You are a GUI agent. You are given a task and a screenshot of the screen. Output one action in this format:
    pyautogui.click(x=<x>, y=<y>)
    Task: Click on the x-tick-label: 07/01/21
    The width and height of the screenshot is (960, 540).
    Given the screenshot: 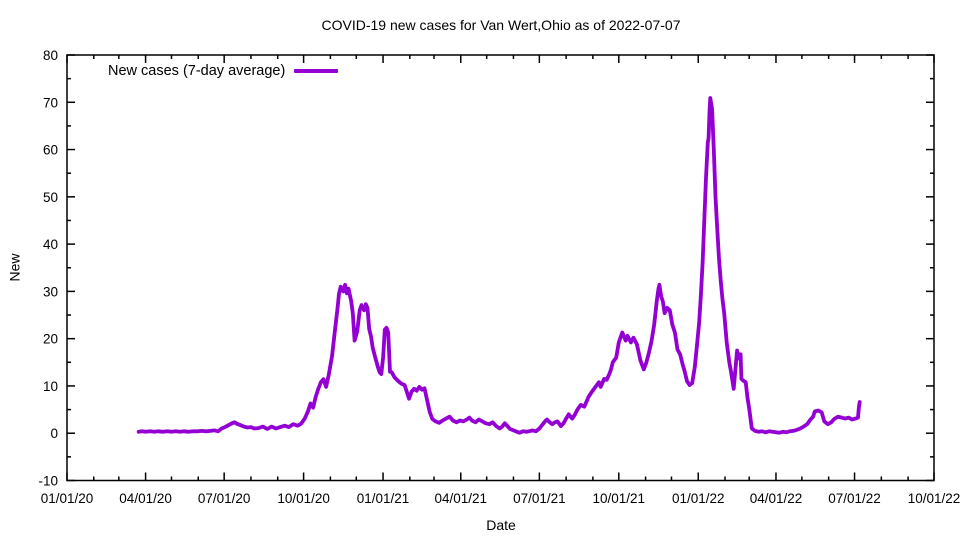 What is the action you would take?
    pyautogui.click(x=539, y=498)
    